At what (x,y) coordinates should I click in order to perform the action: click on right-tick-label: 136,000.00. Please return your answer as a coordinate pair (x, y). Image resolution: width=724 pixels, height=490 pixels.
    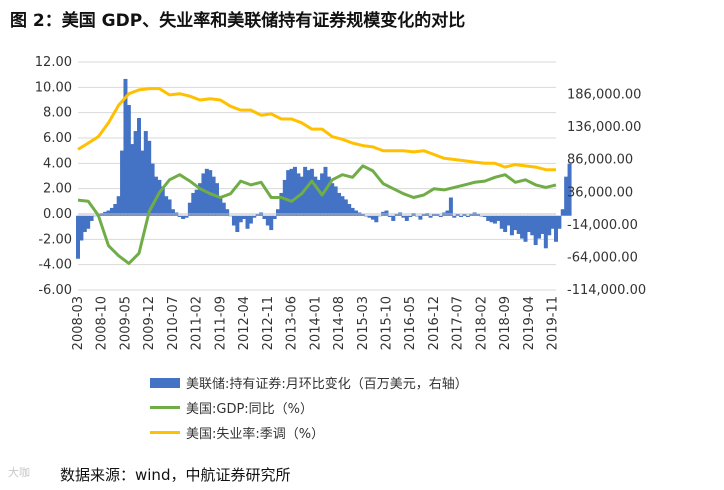
    Looking at the image, I should click on (604, 127).